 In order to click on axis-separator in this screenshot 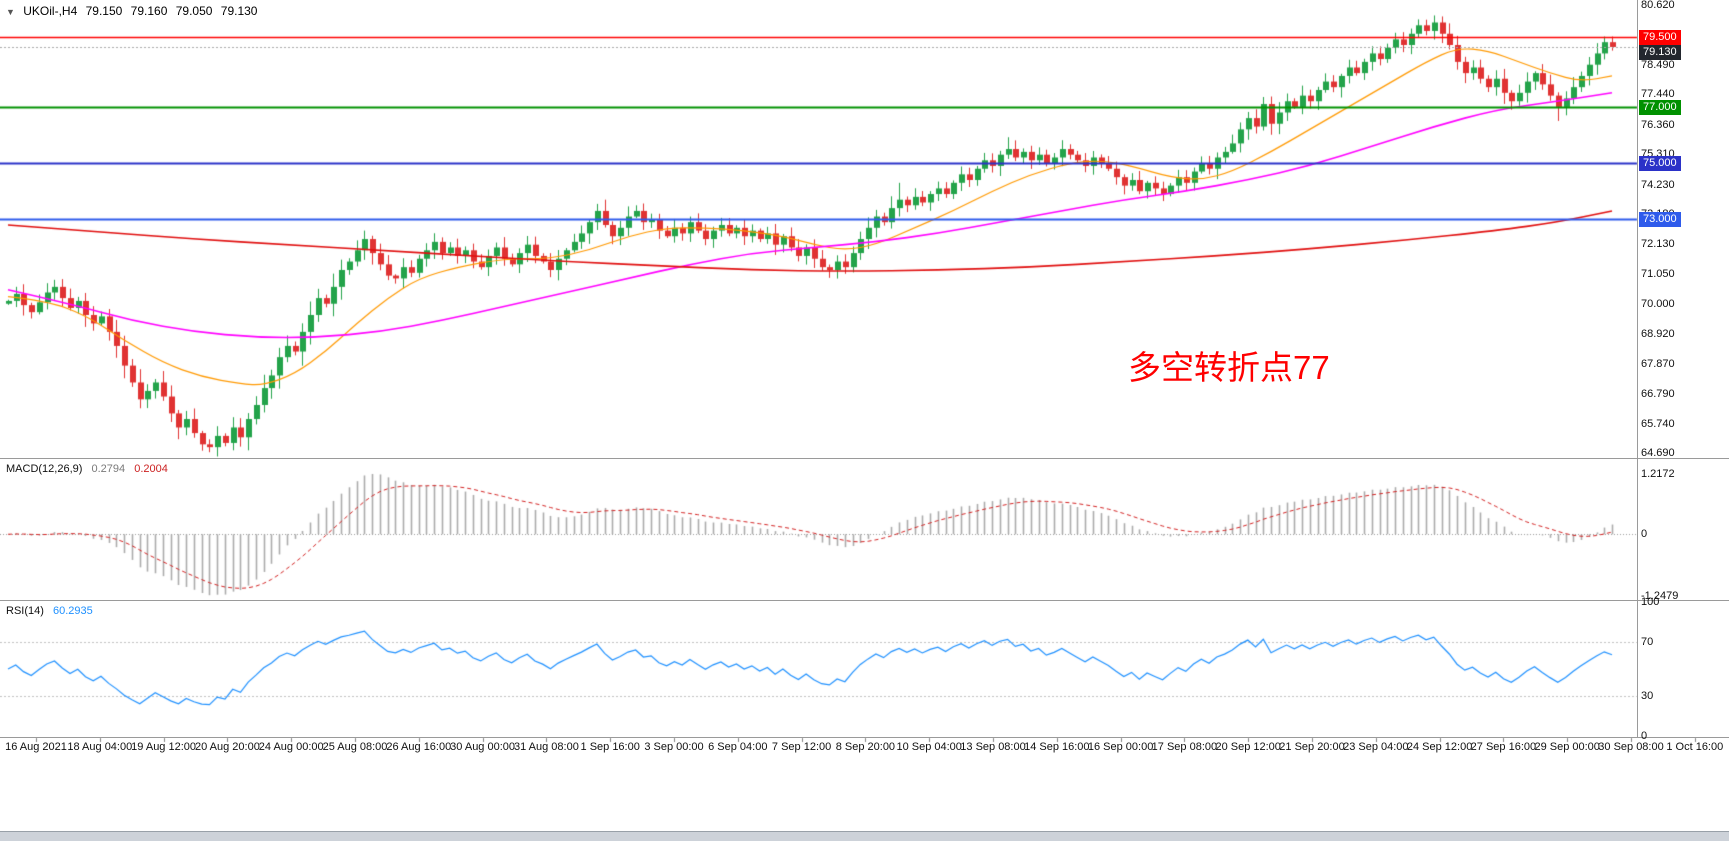, I will do `click(1637, 368)`.